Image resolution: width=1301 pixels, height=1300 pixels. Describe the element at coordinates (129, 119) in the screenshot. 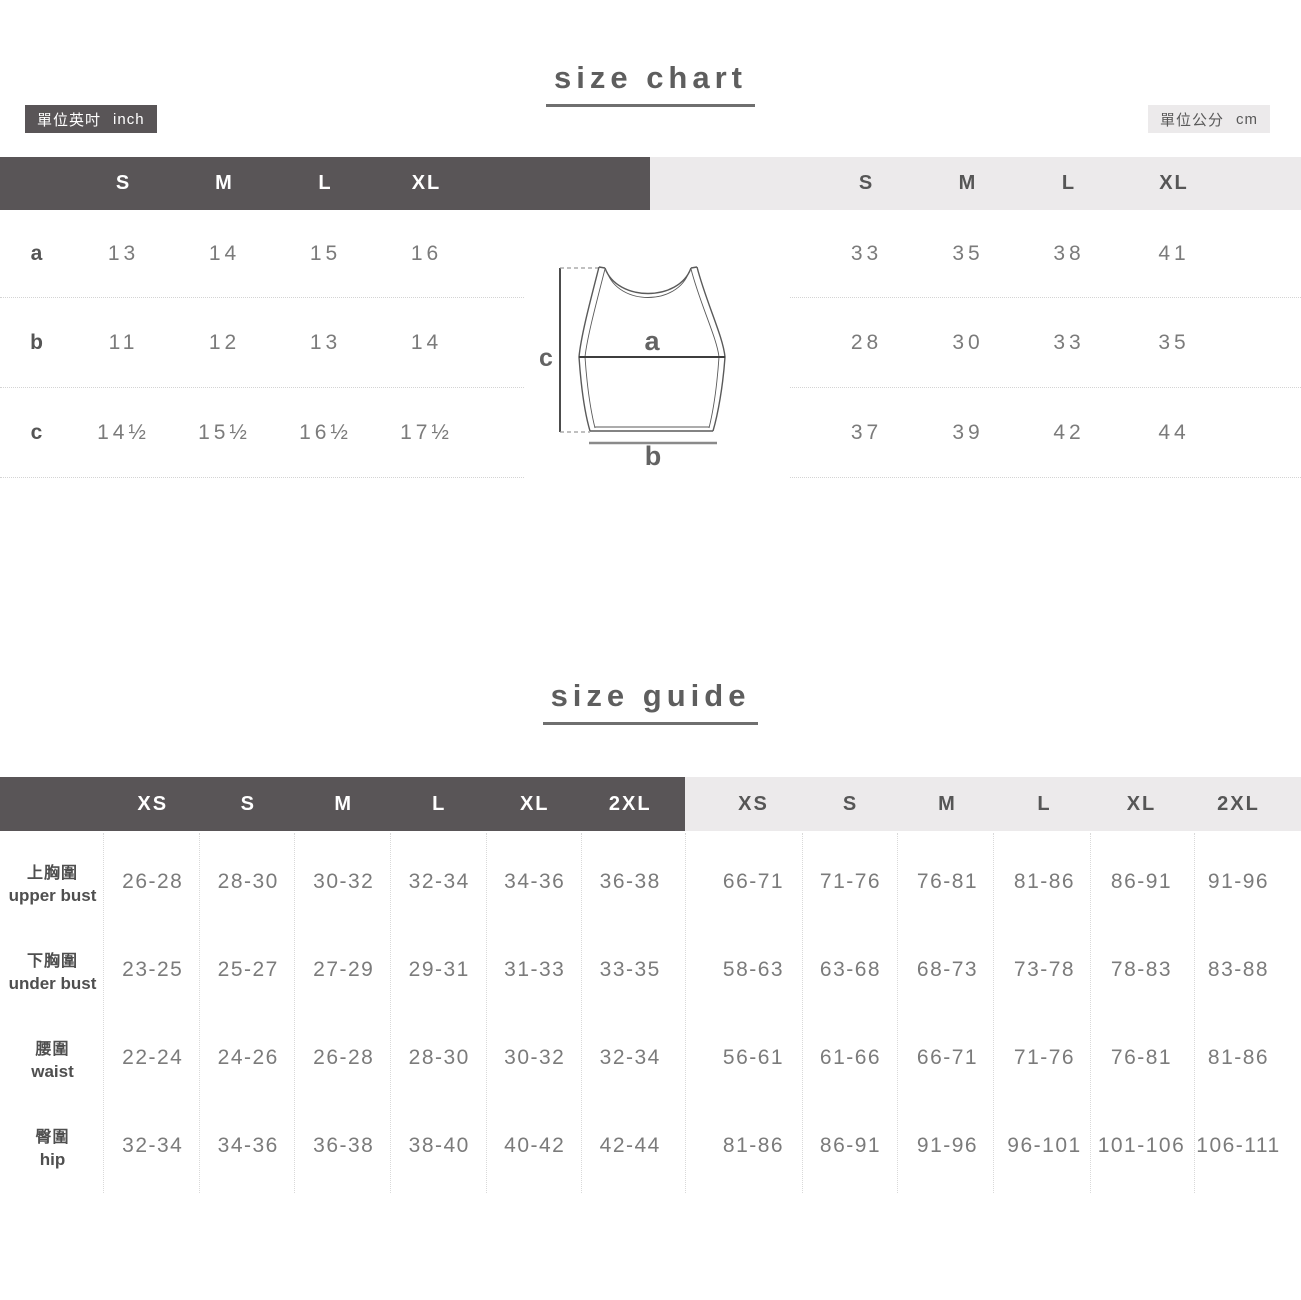

I see `unit-inch-en: inch` at that location.